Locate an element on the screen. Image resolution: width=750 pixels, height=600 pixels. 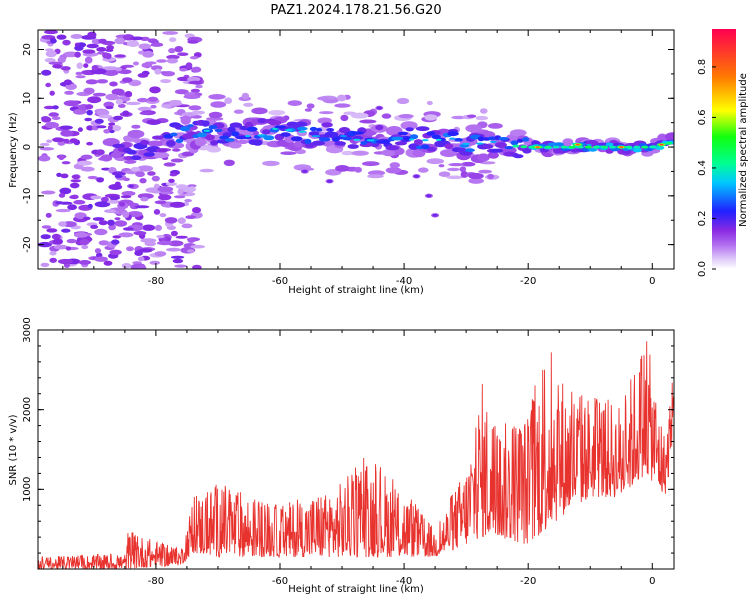
figure-title: PAZ1.2024.178.21.56.G20 is located at coordinates (355, 10).